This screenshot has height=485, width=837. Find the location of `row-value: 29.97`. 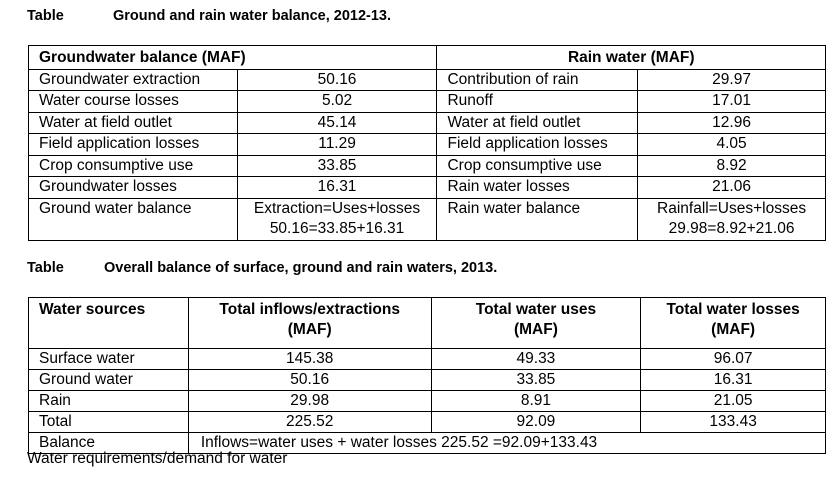

row-value: 29.97 is located at coordinates (731, 79).